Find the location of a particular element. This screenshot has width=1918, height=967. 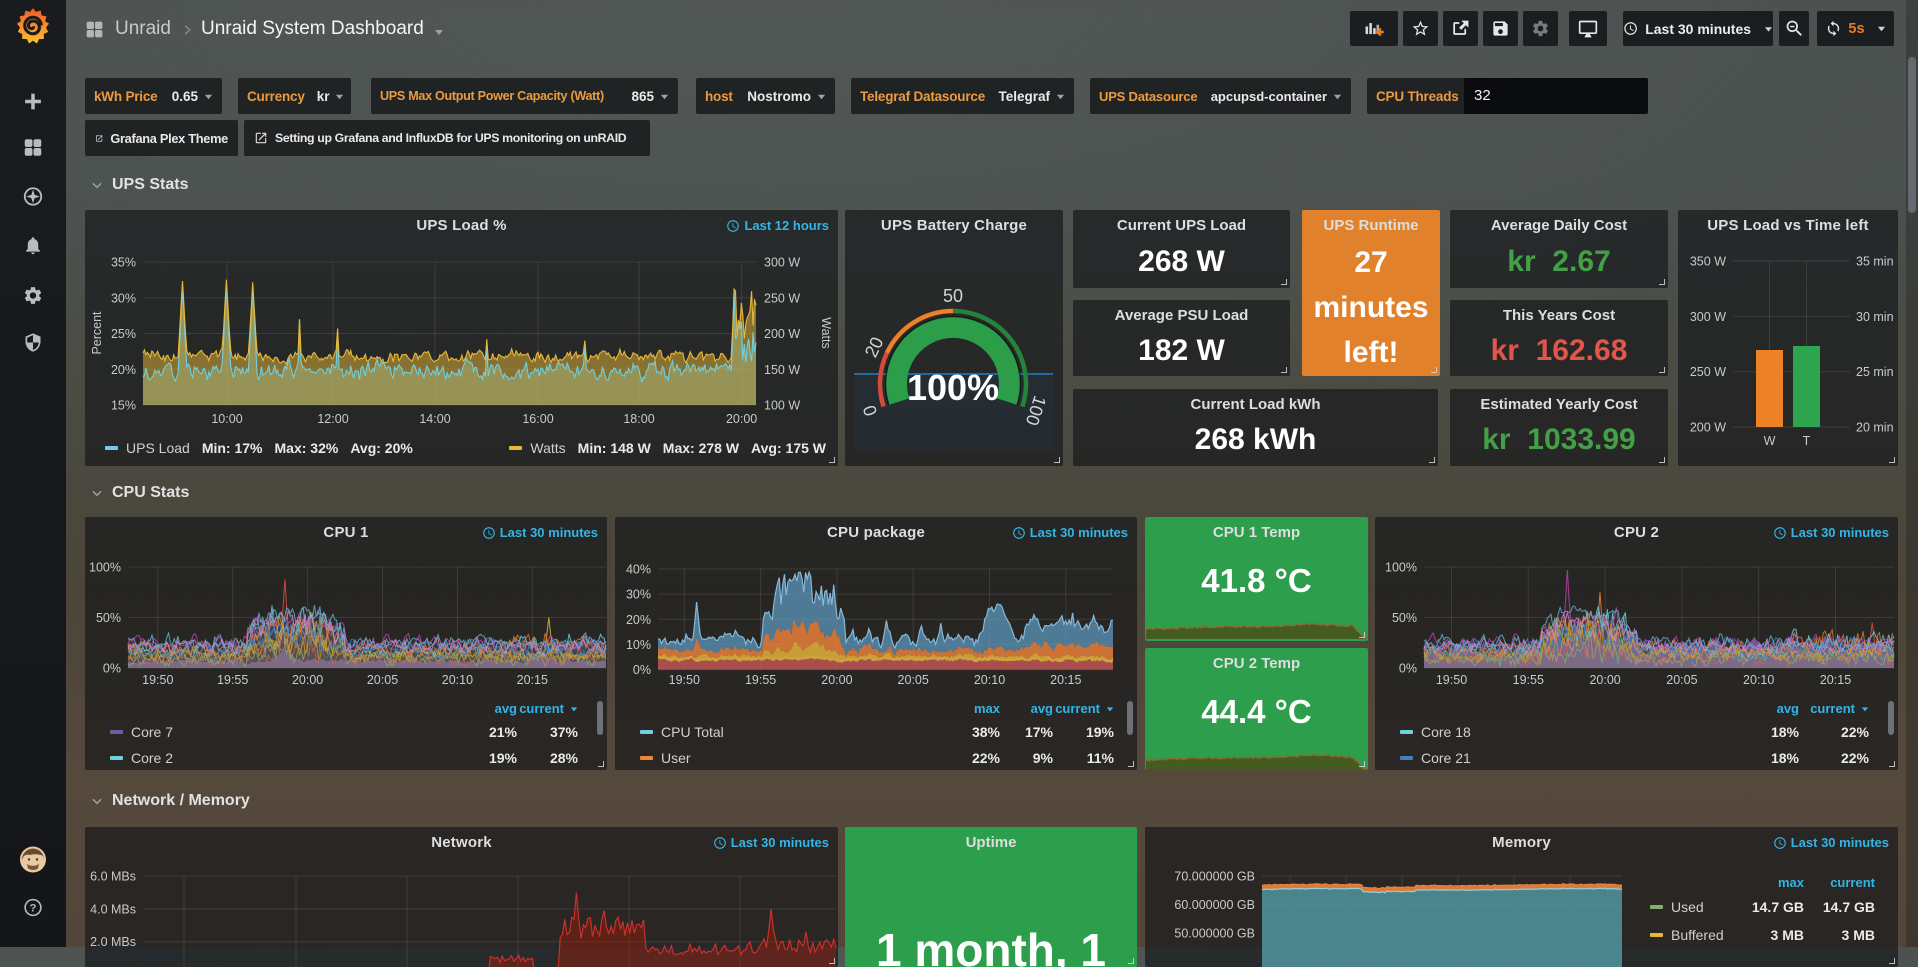

svg-text: 16:00 is located at coordinates (537, 419).